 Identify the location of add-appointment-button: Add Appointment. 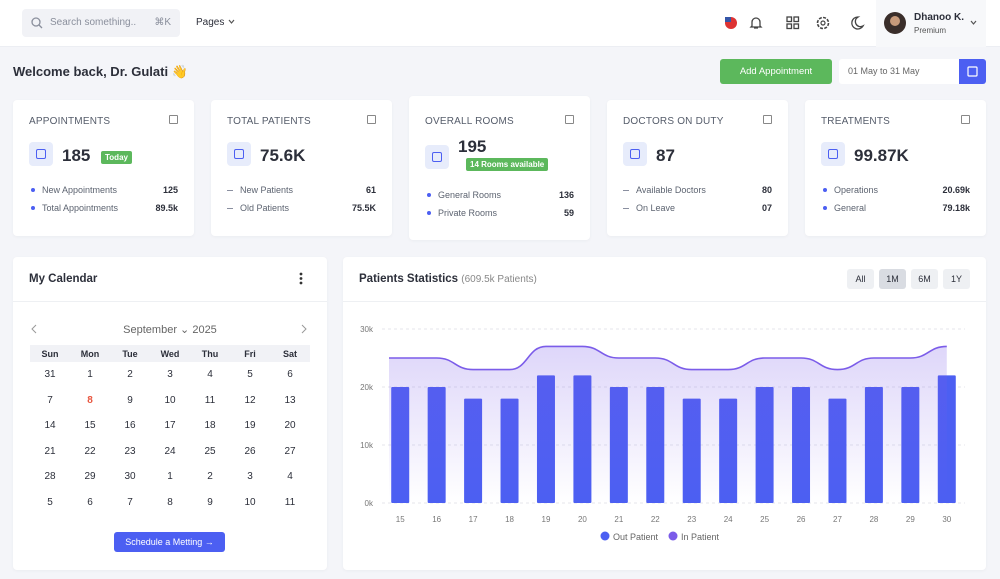
(776, 71).